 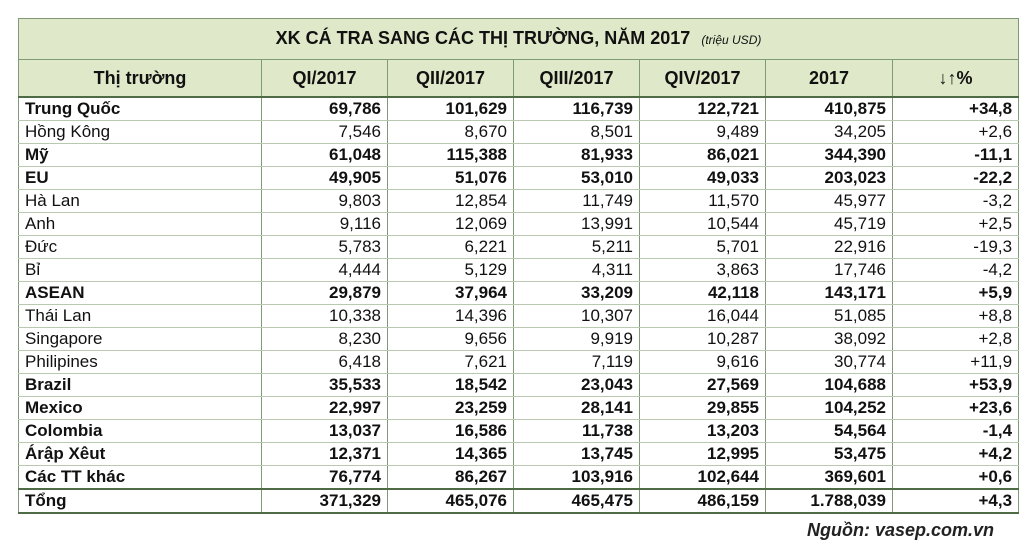 I want to click on change-cell: +53,9, so click(x=955, y=385).